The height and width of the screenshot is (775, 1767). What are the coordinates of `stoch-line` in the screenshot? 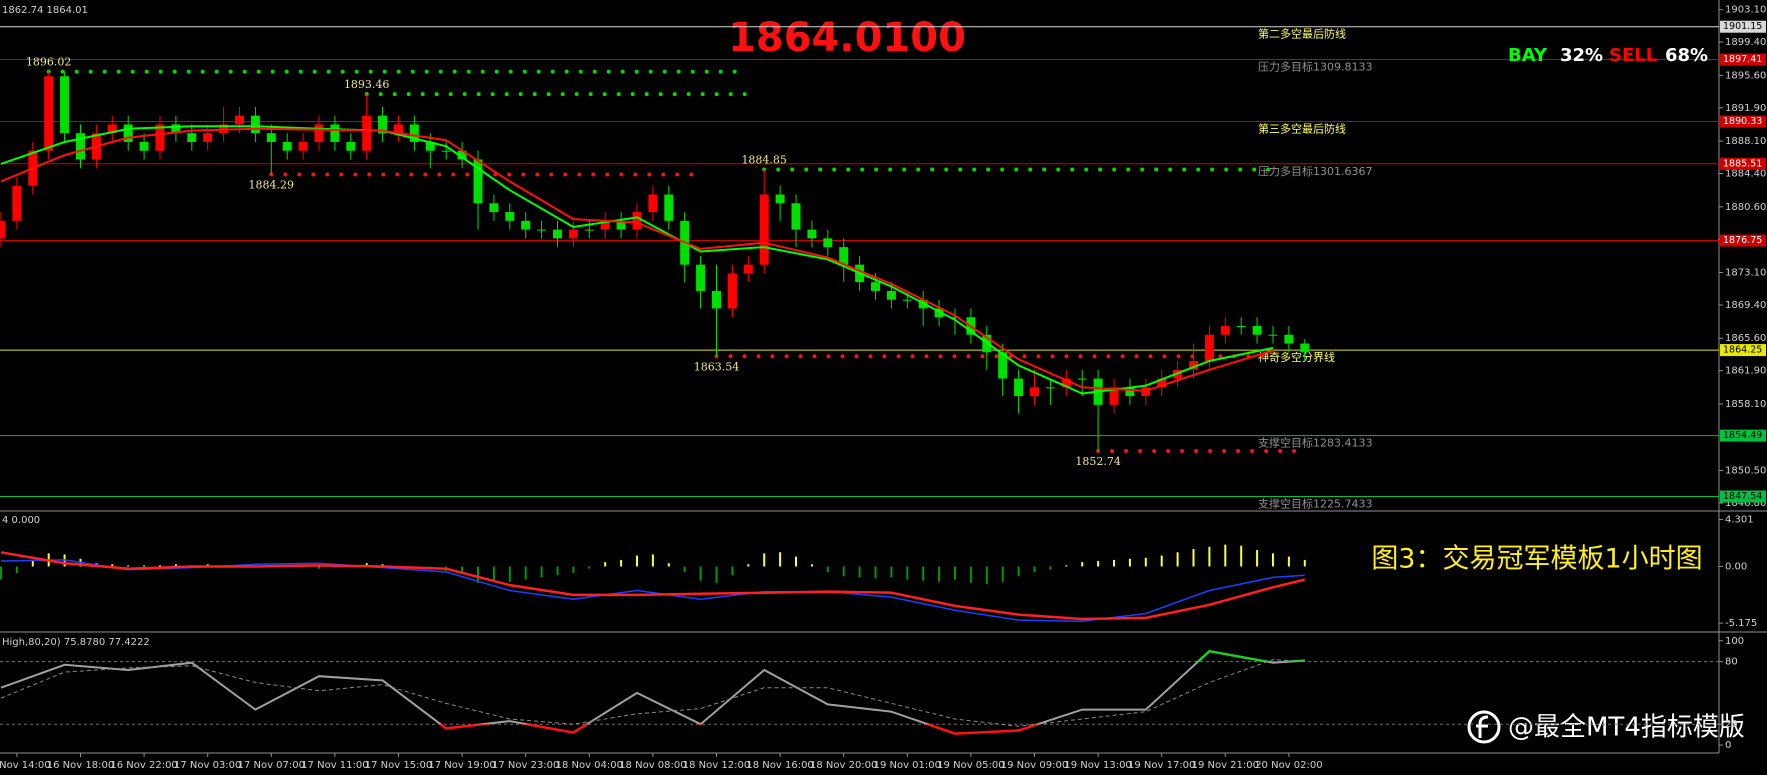 It's located at (652, 692).